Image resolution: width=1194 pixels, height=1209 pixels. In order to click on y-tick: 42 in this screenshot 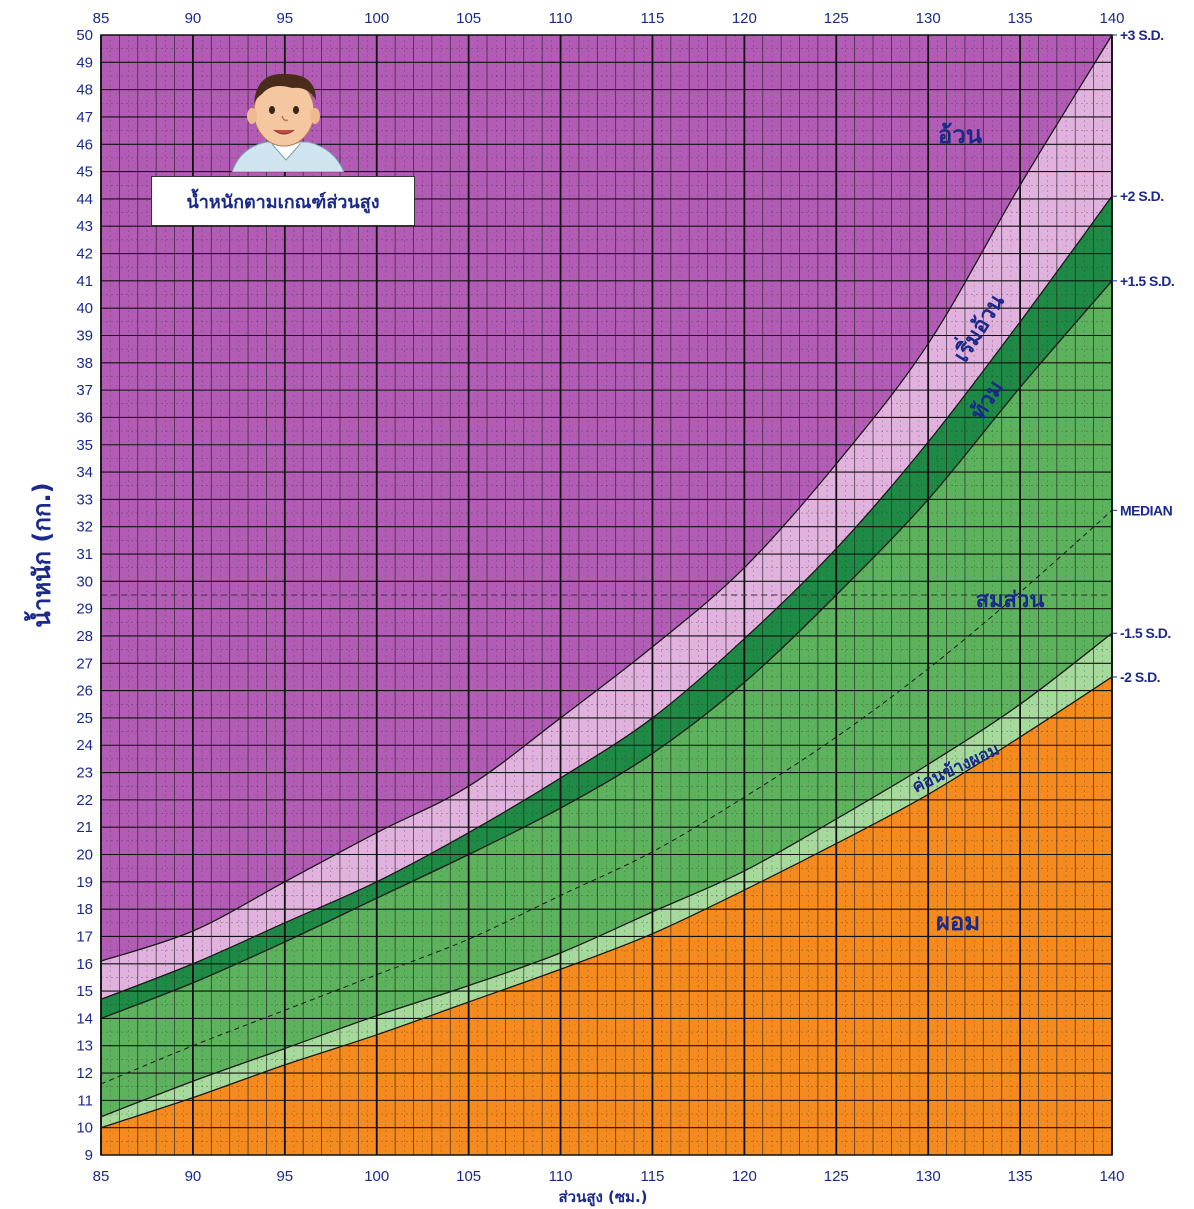, I will do `click(84, 254)`.